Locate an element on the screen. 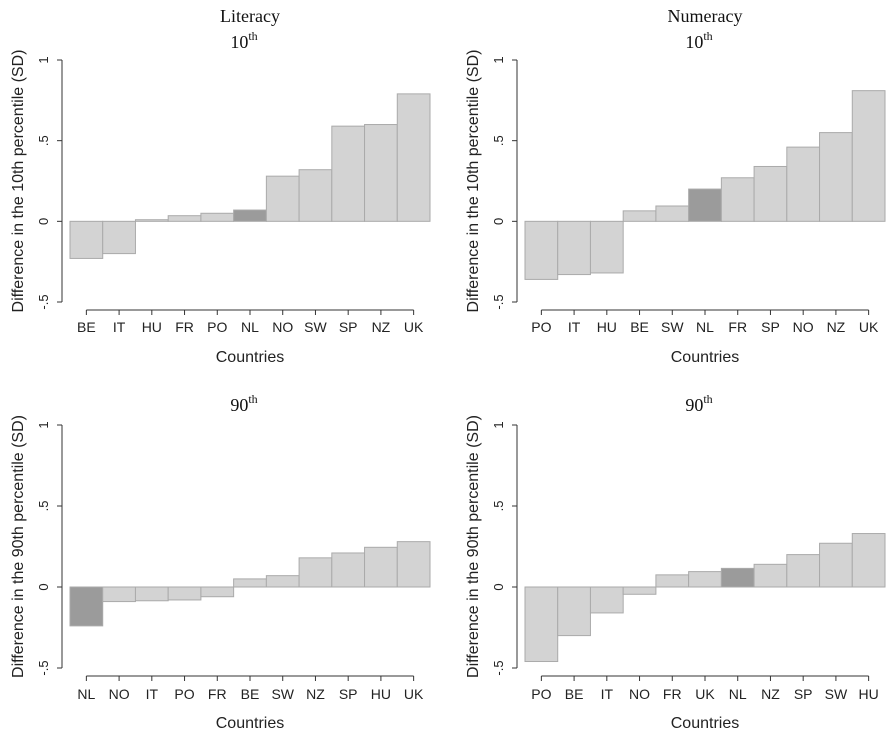 The width and height of the screenshot is (890, 733). chart-subtitle: 90th is located at coordinates (698, 403).